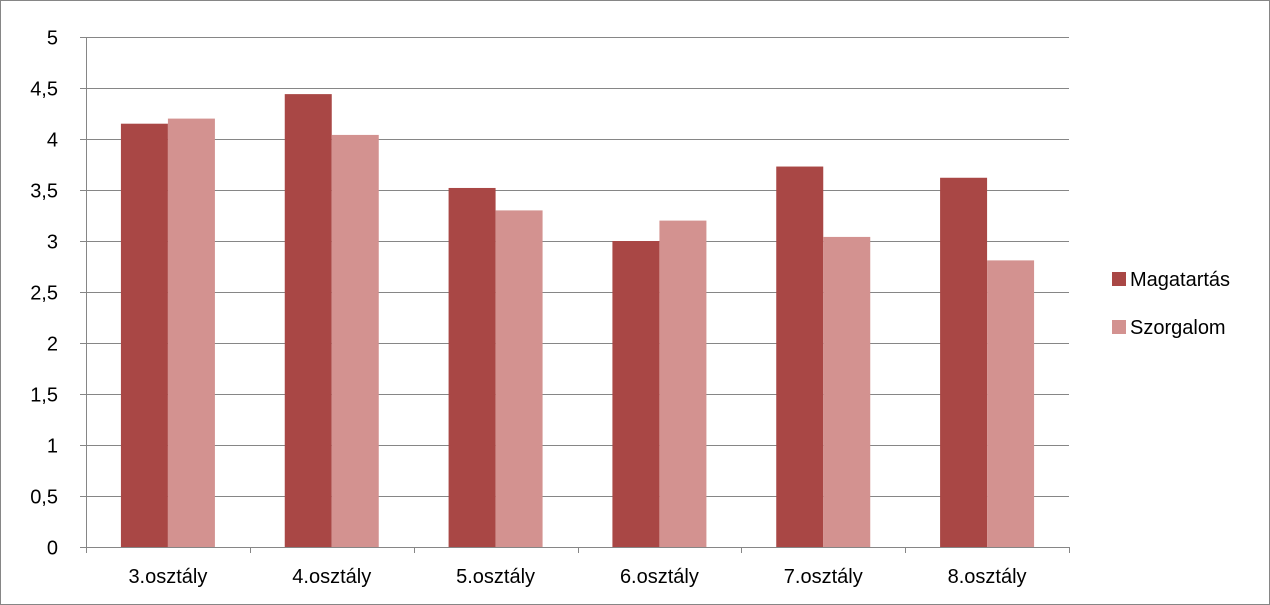  Describe the element at coordinates (331, 577) in the screenshot. I see `x-tick-label: 4.osztály` at that location.